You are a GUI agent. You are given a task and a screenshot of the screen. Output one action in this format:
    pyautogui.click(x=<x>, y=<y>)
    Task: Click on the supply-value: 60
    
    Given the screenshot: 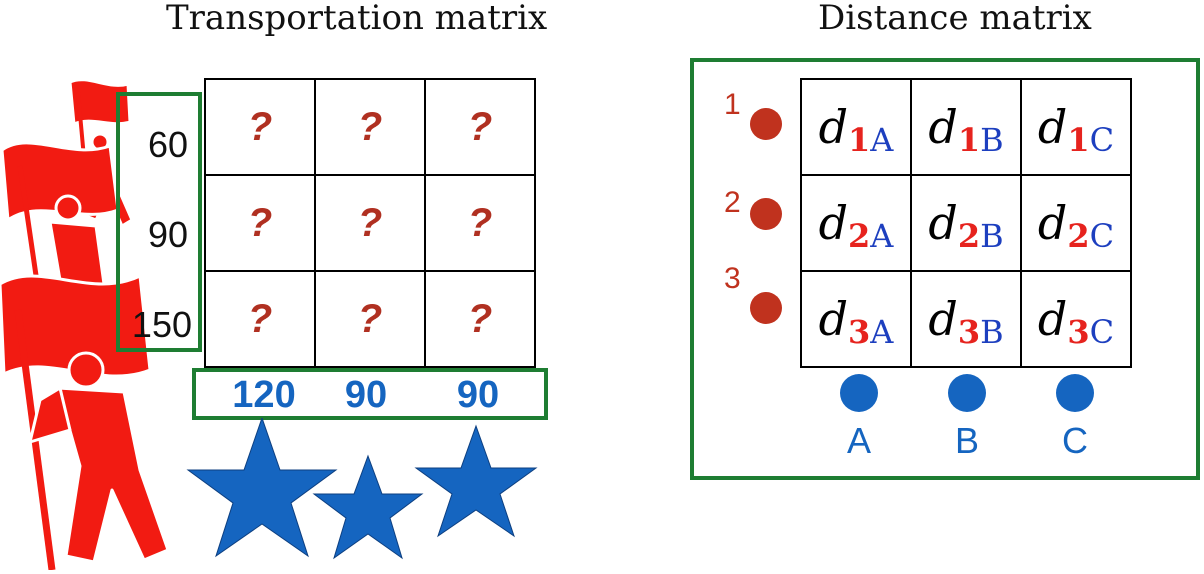 What is the action you would take?
    pyautogui.click(x=167, y=144)
    